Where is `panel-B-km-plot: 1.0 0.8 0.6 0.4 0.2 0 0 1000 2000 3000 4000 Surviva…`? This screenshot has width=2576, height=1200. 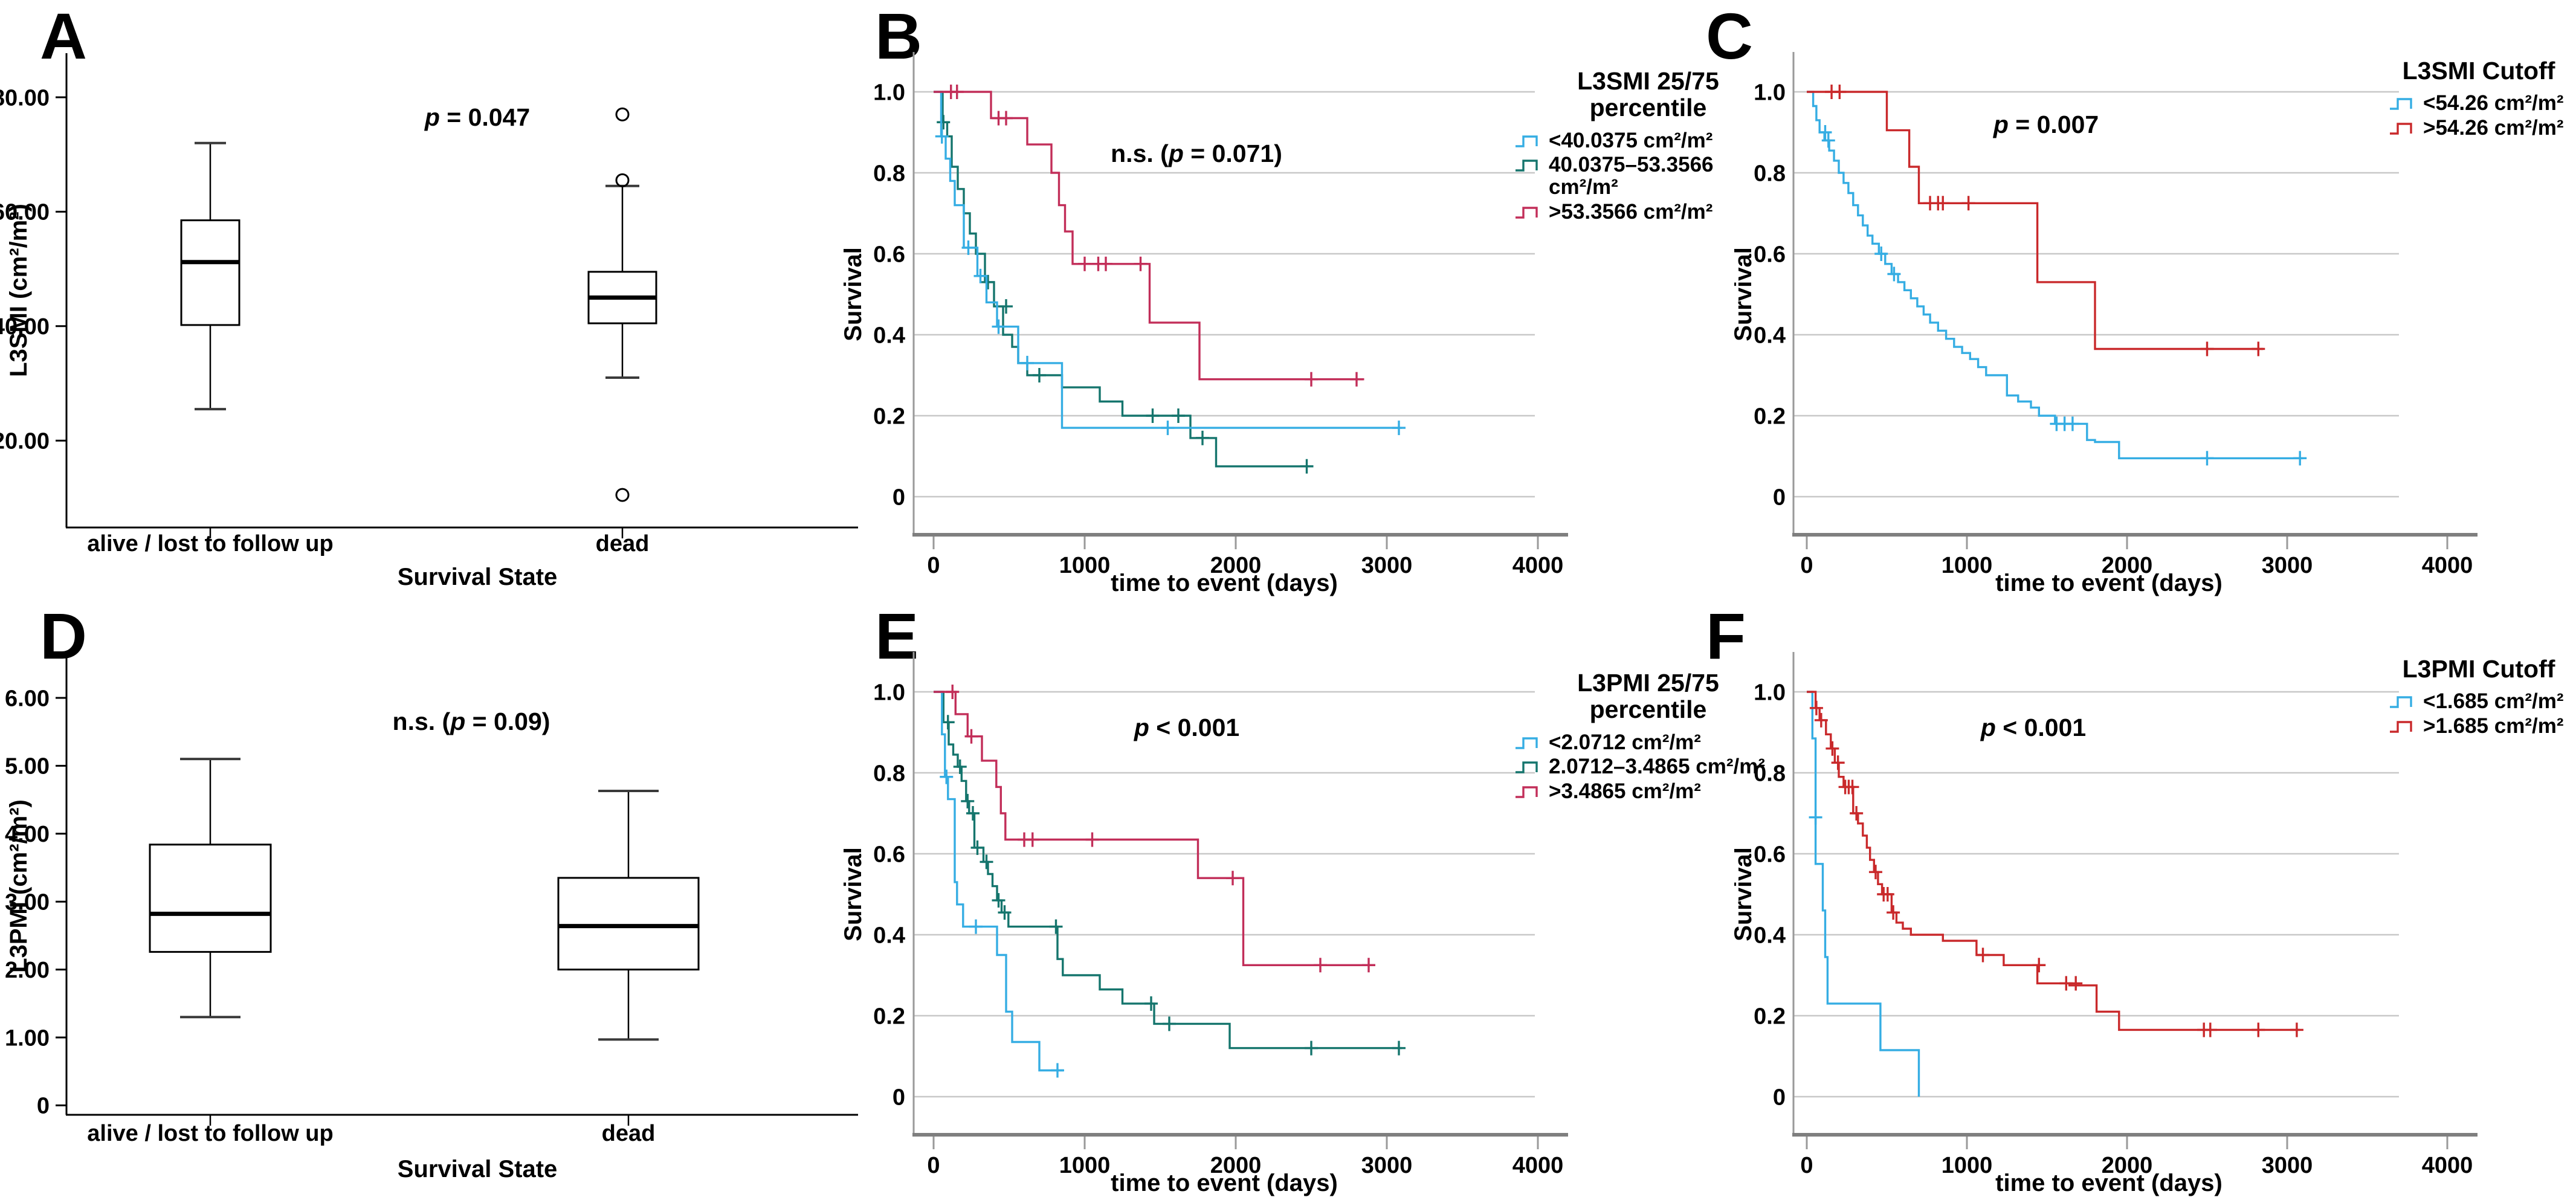 panel-B-km-plot: 1.0 0.8 0.6 0.4 0.2 0 0 1000 2000 3000 4000 Surviva… is located at coordinates (1204, 324).